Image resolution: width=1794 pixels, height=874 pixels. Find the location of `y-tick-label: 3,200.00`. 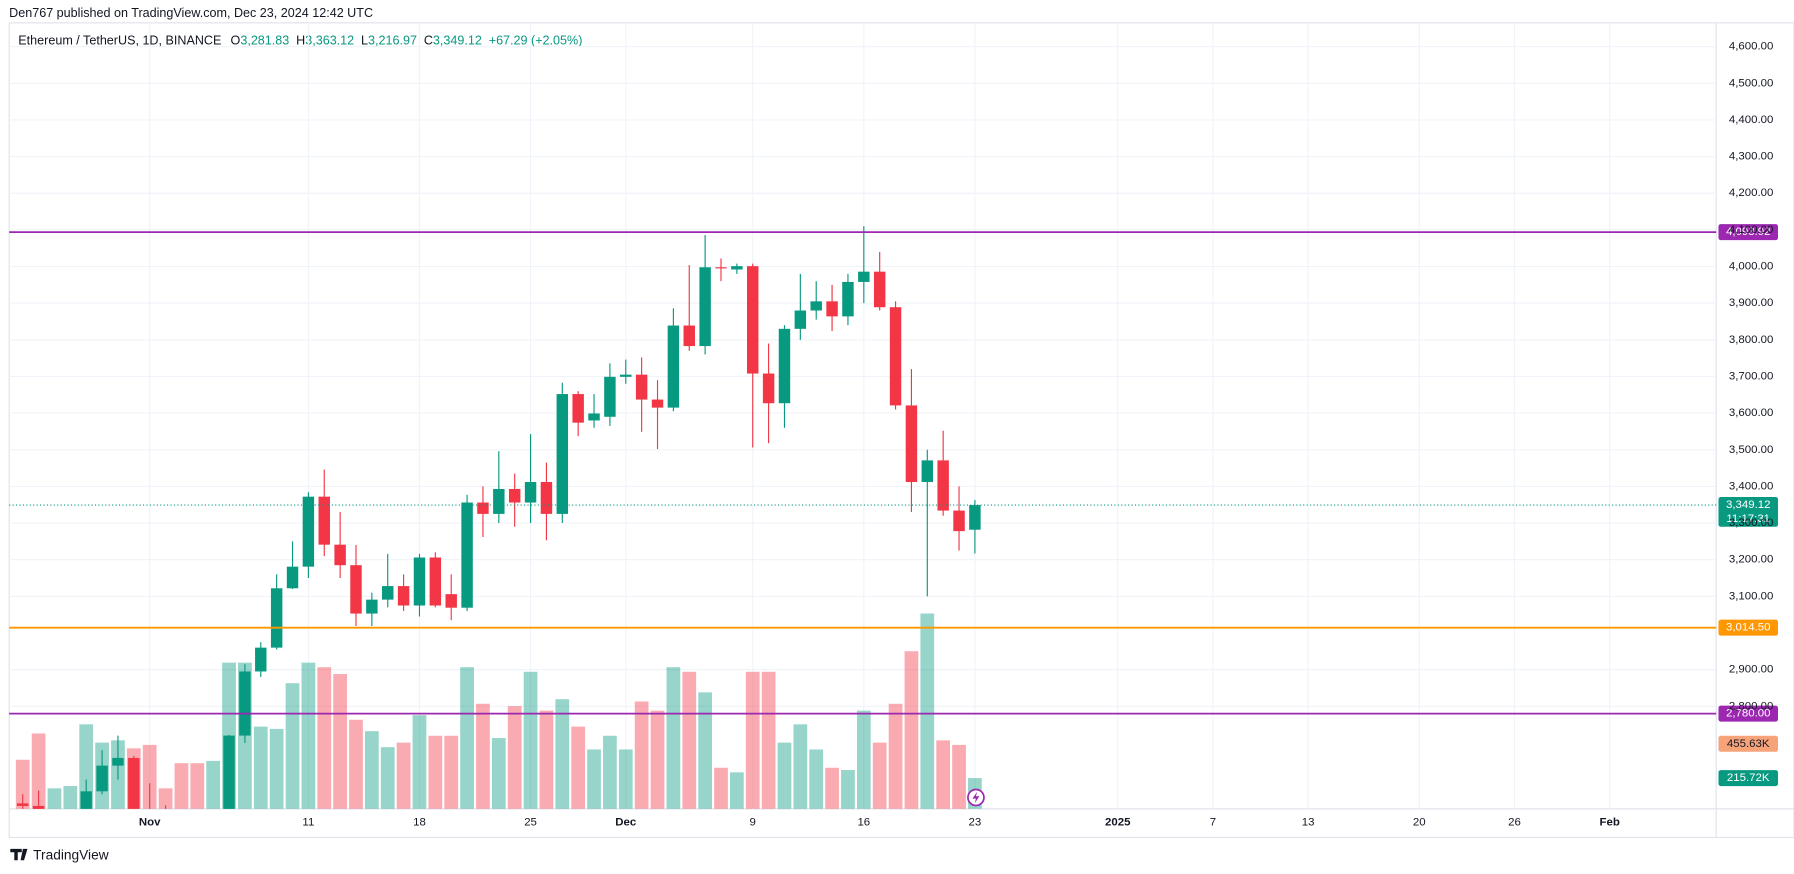

y-tick-label: 3,200.00 is located at coordinates (1751, 560).